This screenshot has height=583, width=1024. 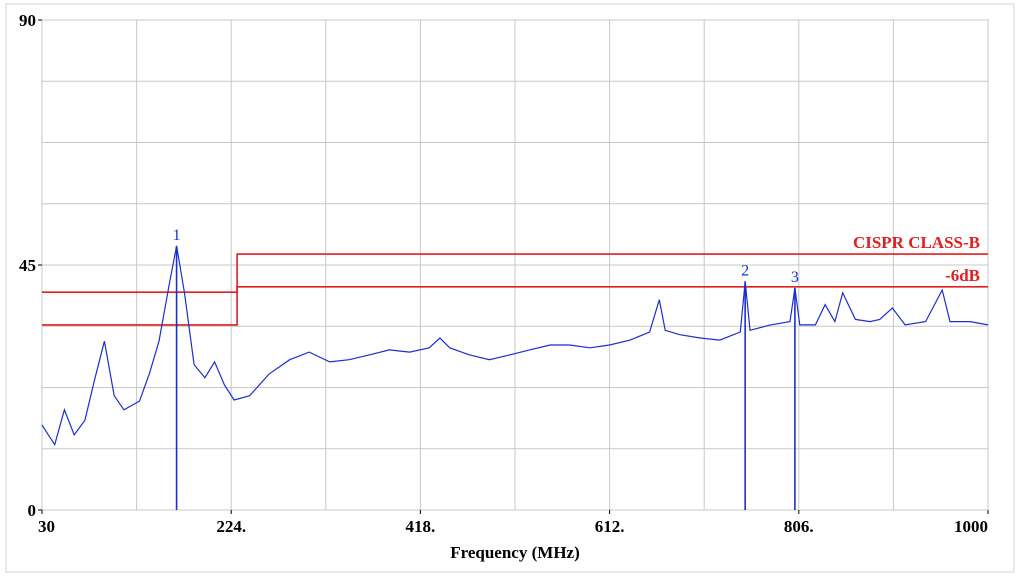 I want to click on y-tick-label: 90, so click(x=27, y=20).